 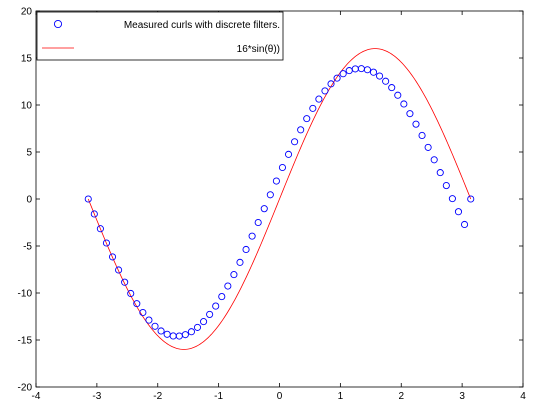 What do you see at coordinates (202, 25) in the screenshot?
I see `legend-label-measured: Measured curls with discrete filters.` at bounding box center [202, 25].